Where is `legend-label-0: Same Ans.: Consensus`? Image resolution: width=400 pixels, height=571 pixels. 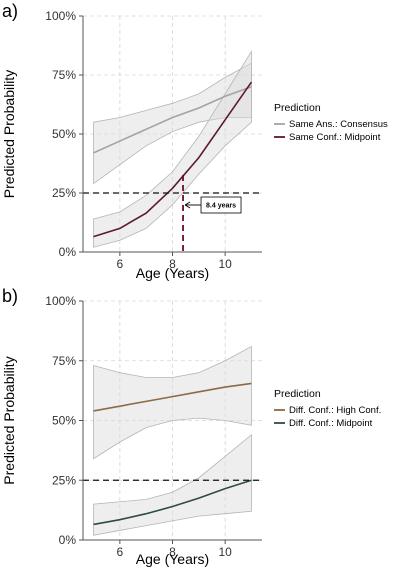
legend-label-0: Same Ans.: Consensus is located at coordinates (338, 124).